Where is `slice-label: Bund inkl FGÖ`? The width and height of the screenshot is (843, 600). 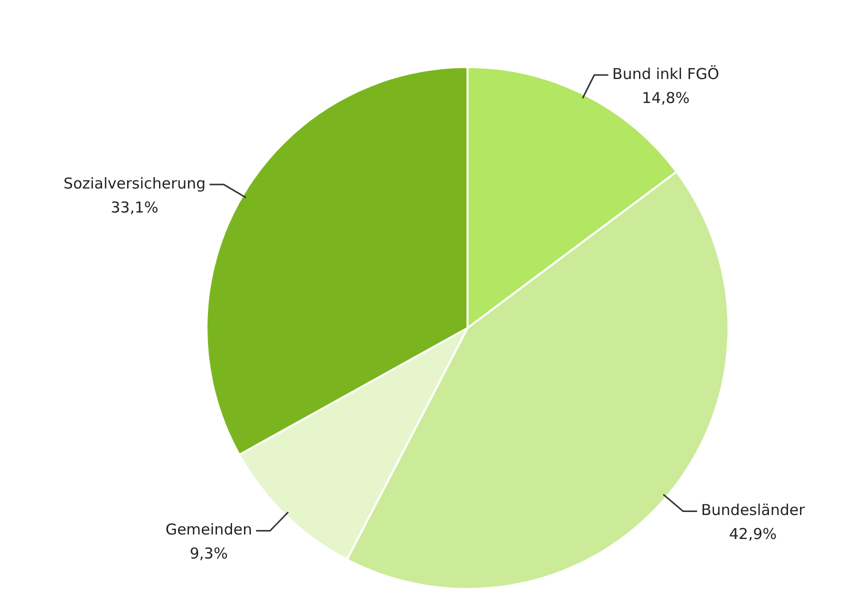 slice-label: Bund inkl FGÖ is located at coordinates (666, 73).